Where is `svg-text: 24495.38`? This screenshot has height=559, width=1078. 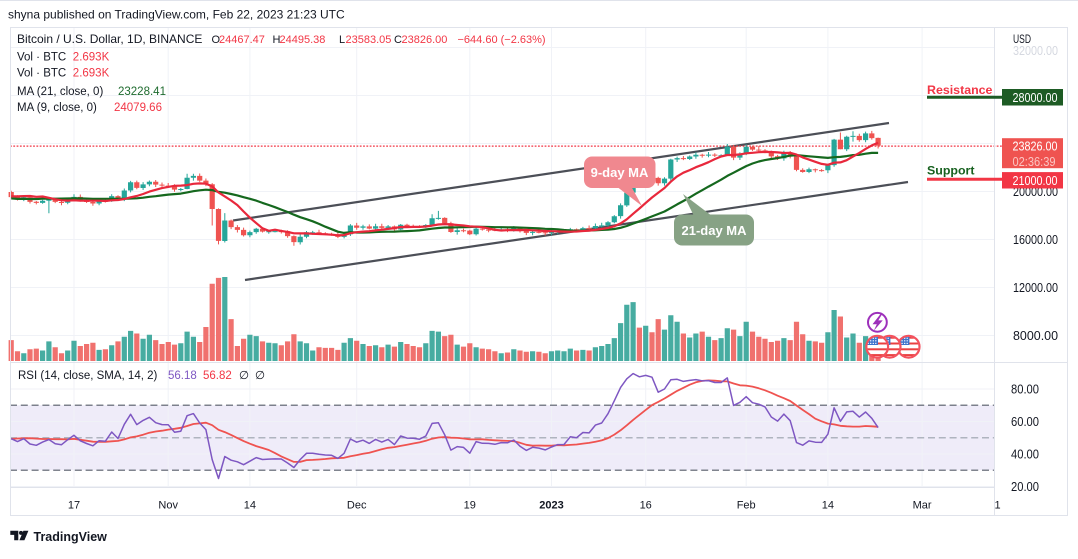 svg-text: 24495.38 is located at coordinates (303, 40).